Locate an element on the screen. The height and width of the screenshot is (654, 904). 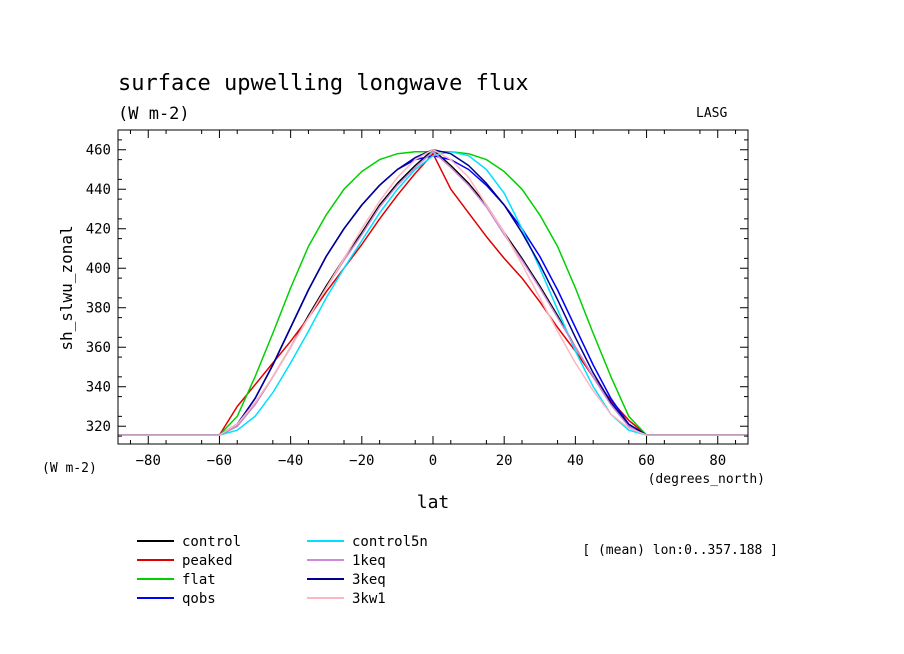
x-tick-label: −20 is located at coordinates (361, 461).